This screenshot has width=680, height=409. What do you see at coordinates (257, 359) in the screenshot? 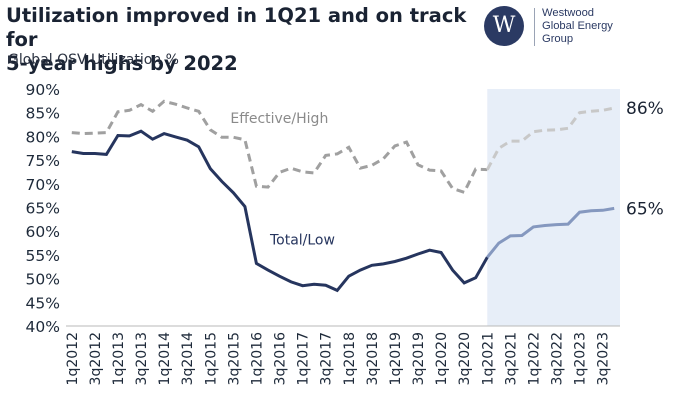
I see `x-tick-label: 1q2016` at bounding box center [257, 359].